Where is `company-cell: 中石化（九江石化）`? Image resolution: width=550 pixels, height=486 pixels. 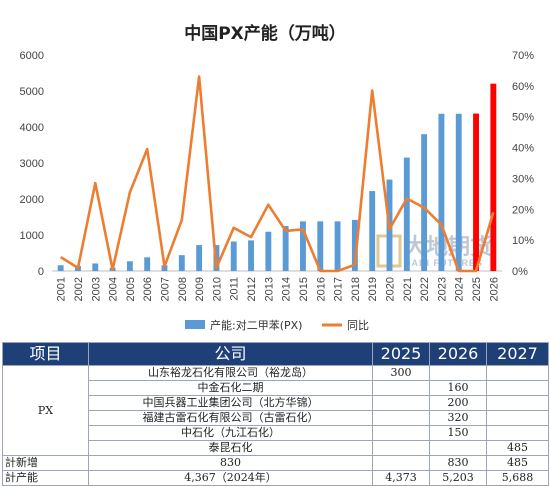 company-cell: 中石化（九江石化） is located at coordinates (230, 433).